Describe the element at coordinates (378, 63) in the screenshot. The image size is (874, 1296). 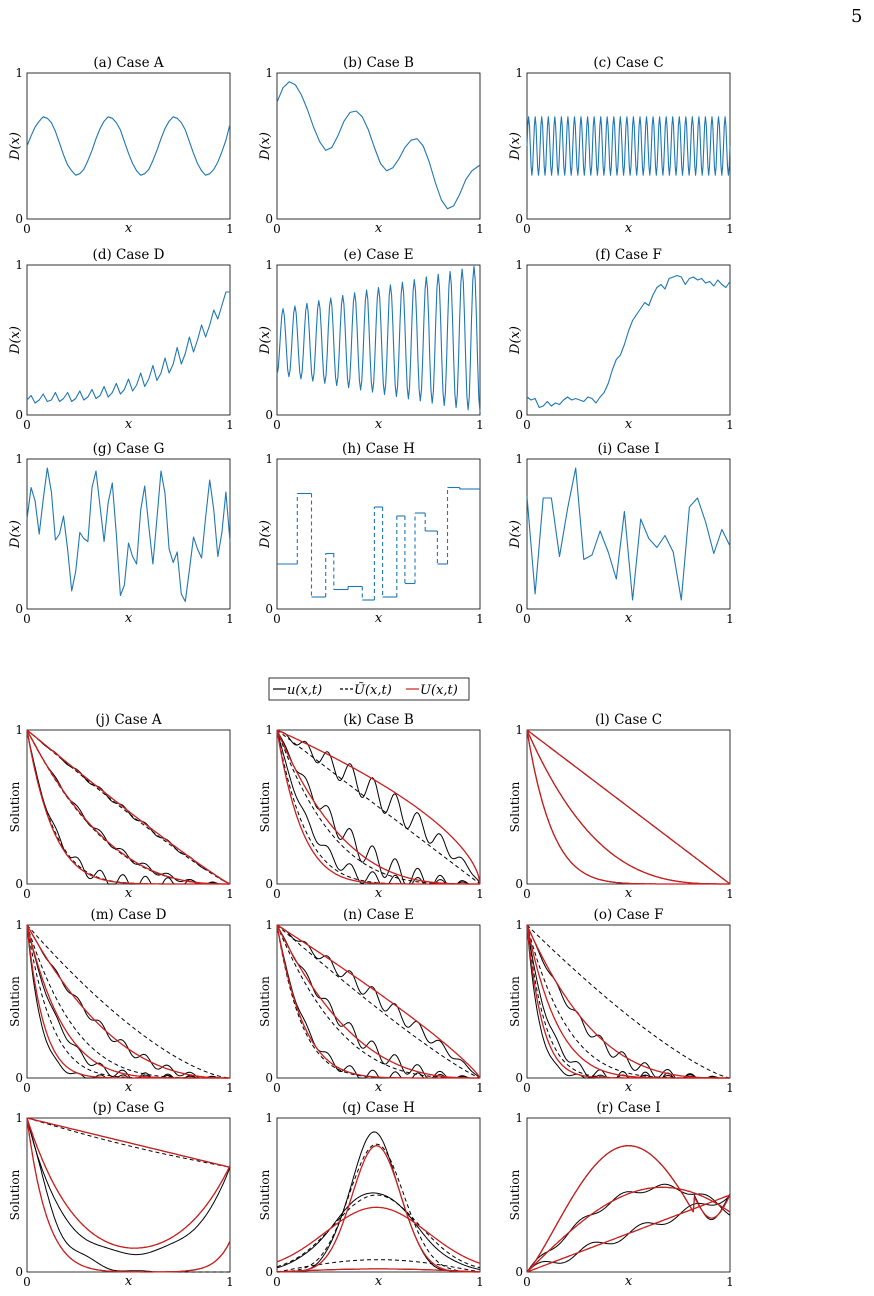
I see `panel-title: (b) Case B` at that location.